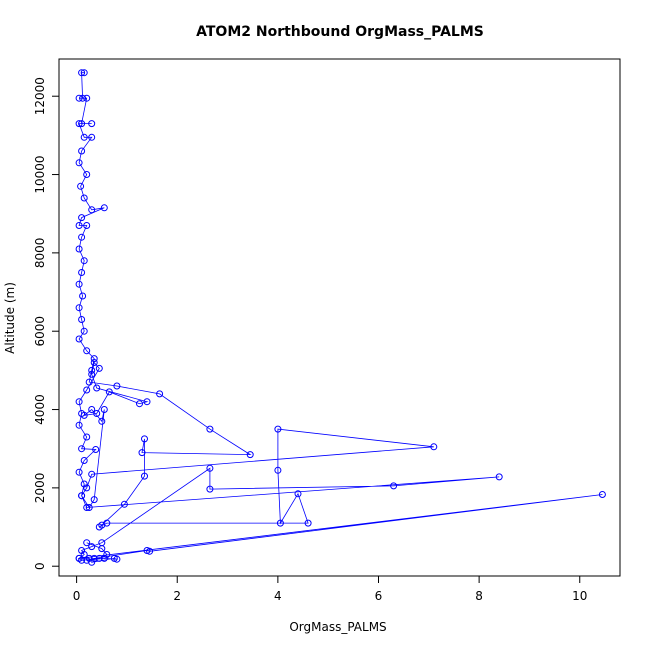 The image size is (650, 650). I want to click on x-tick-label: 10, so click(579, 596).